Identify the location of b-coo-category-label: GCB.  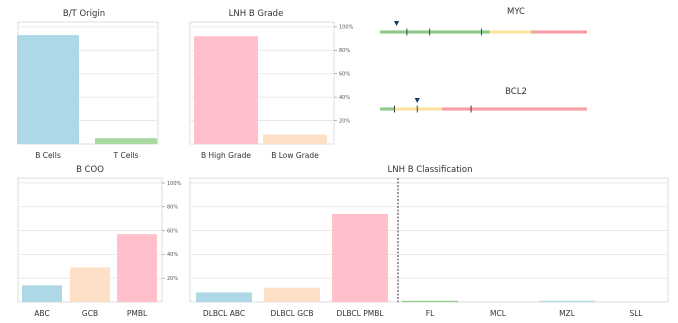
(90, 313).